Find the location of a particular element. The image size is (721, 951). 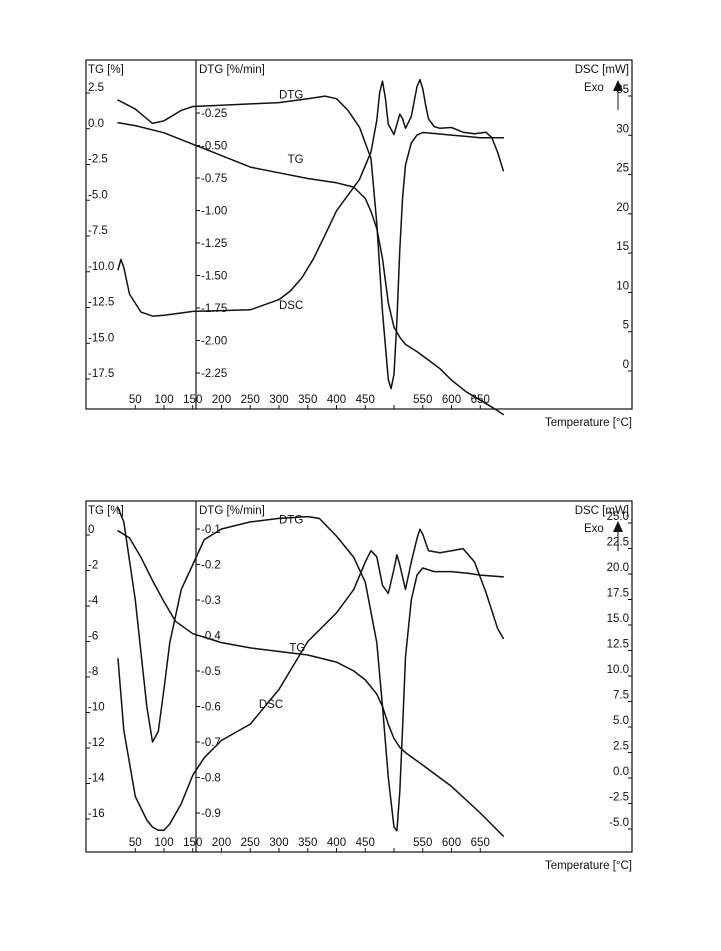

dsc-tick-label: 22.5 is located at coordinates (618, 543).